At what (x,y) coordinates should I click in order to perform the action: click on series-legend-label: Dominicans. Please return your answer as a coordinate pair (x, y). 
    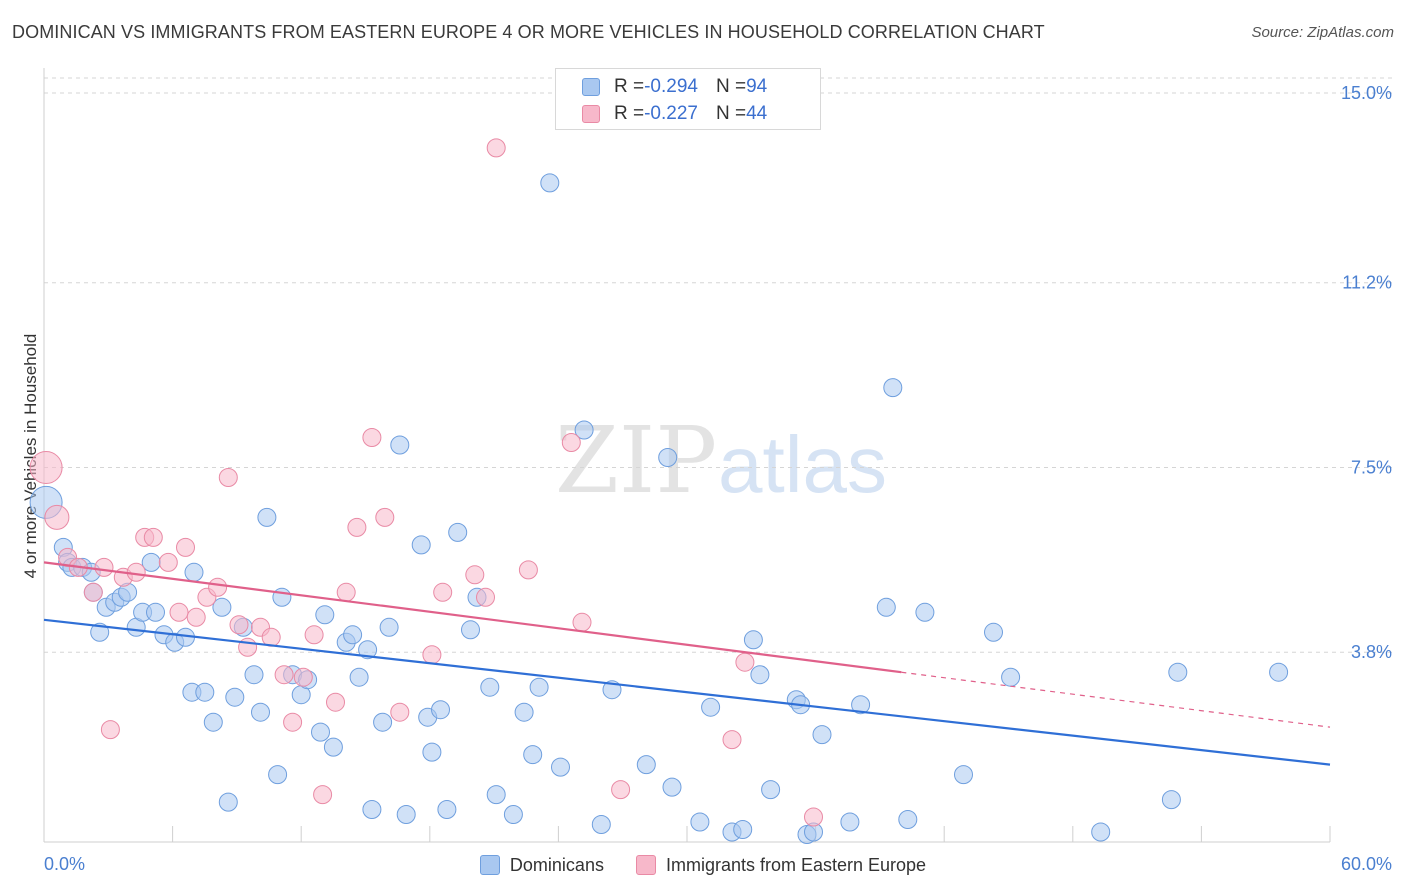
    Looking at the image, I should click on (556, 864).